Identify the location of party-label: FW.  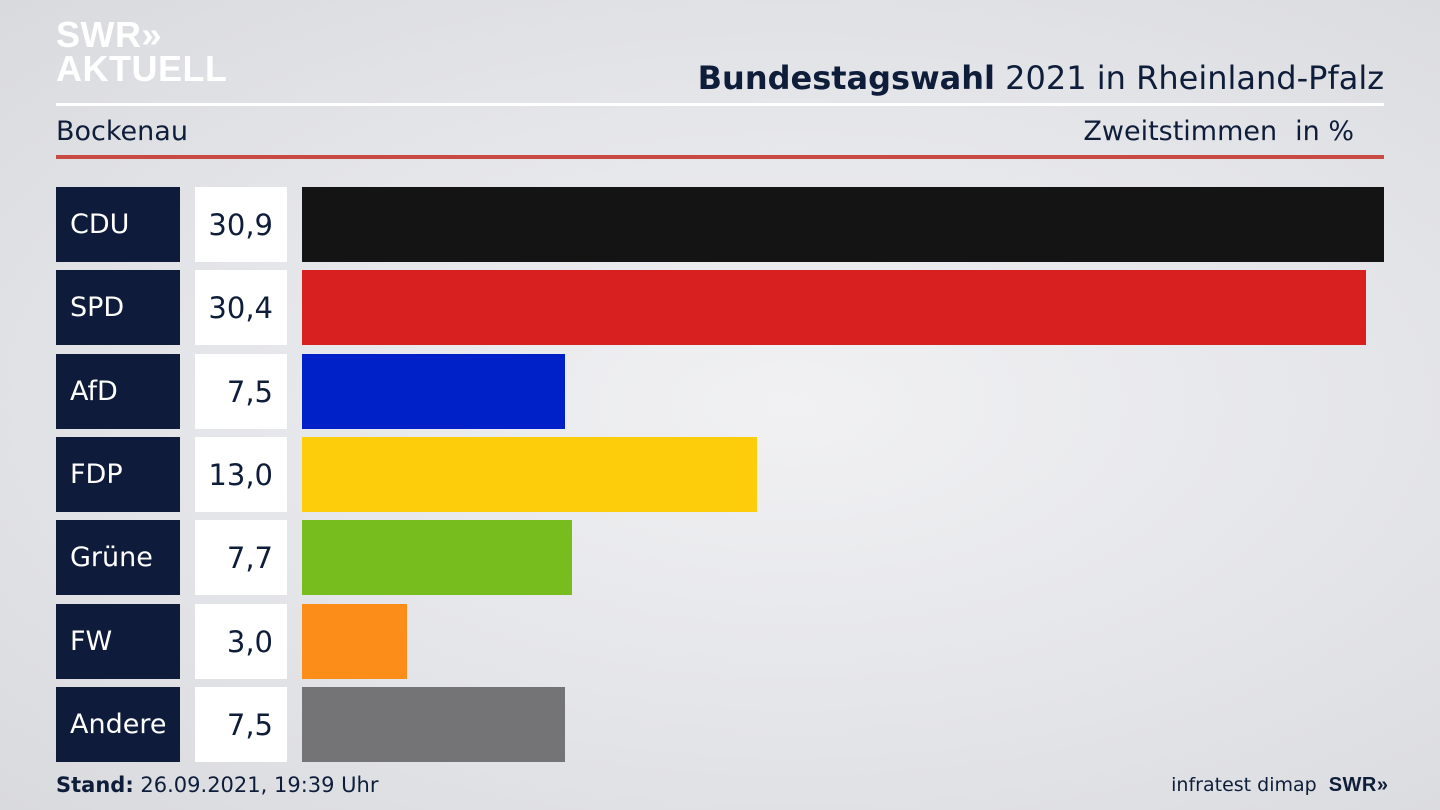
(118, 641).